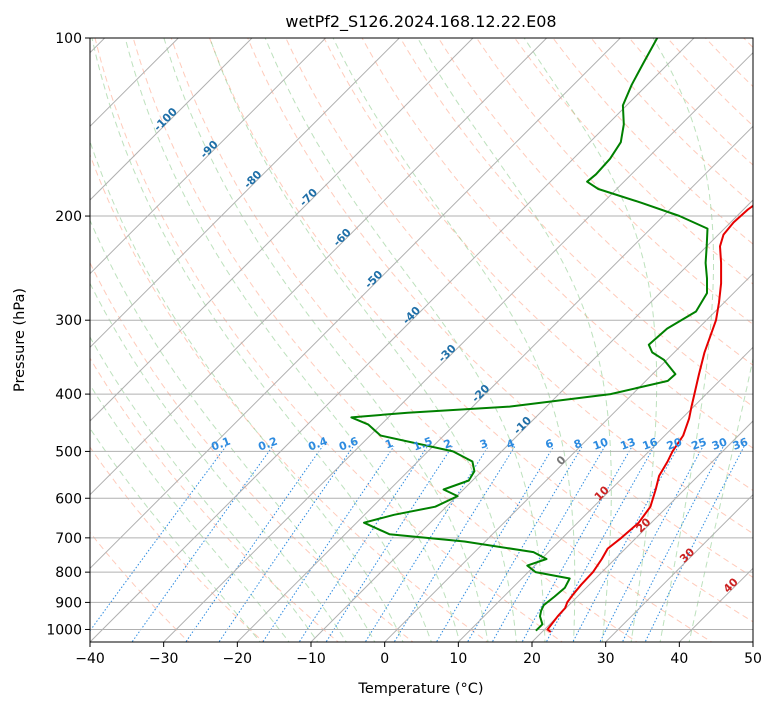 This screenshot has width=775, height=708. What do you see at coordinates (511, 444) in the screenshot?
I see `mixing-ratio-label: 4` at bounding box center [511, 444].